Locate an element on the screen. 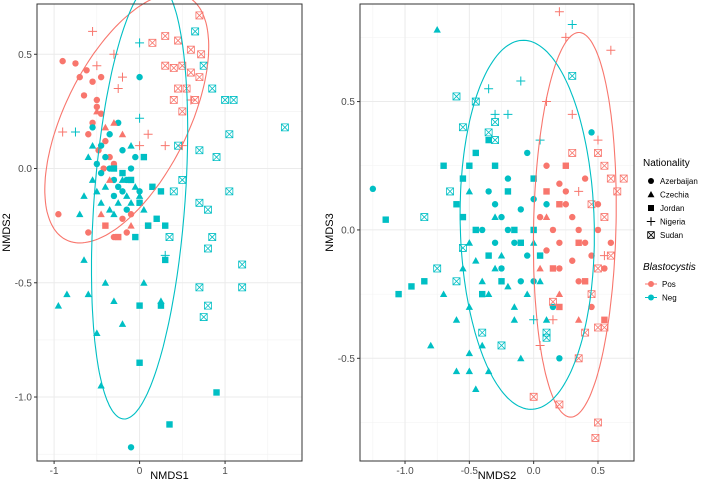  legend-nationality-items: Azerbaijan Czechia Jordan Nigeria Sudan is located at coordinates (672, 208).